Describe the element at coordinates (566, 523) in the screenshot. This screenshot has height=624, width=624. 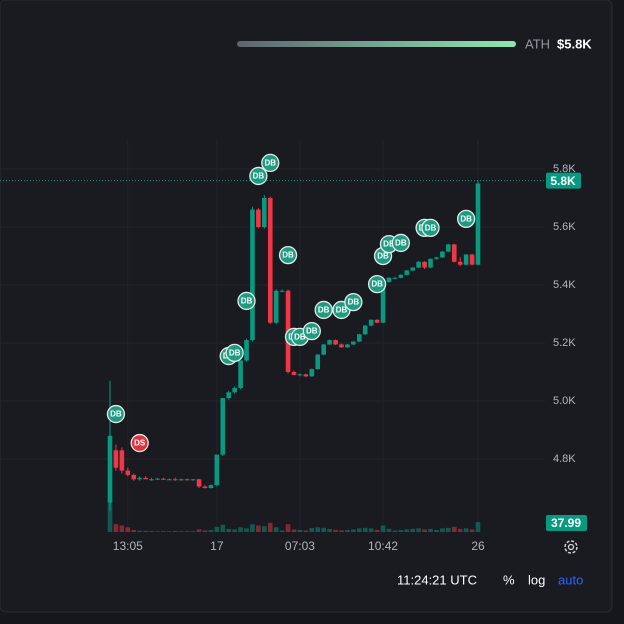
I see `volume-box` at that location.